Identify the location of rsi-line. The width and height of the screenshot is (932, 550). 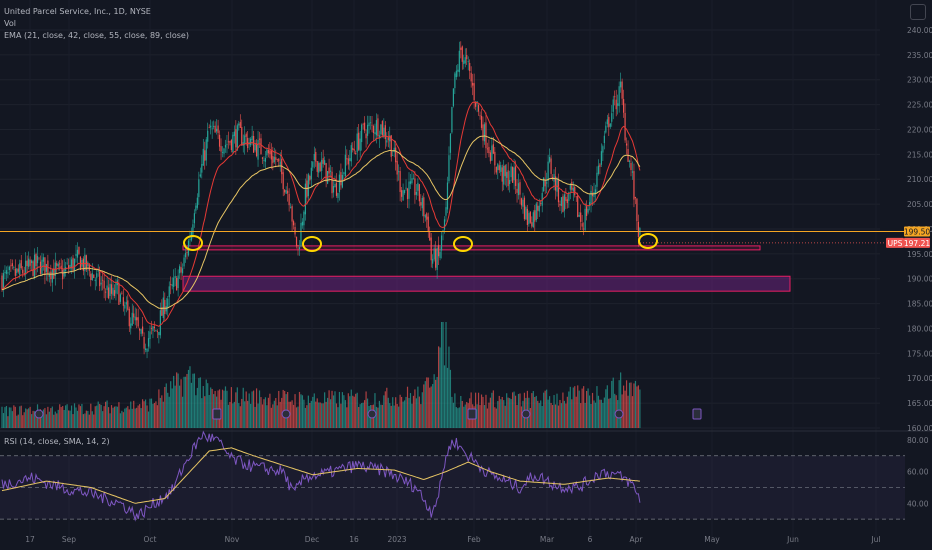
(321, 476).